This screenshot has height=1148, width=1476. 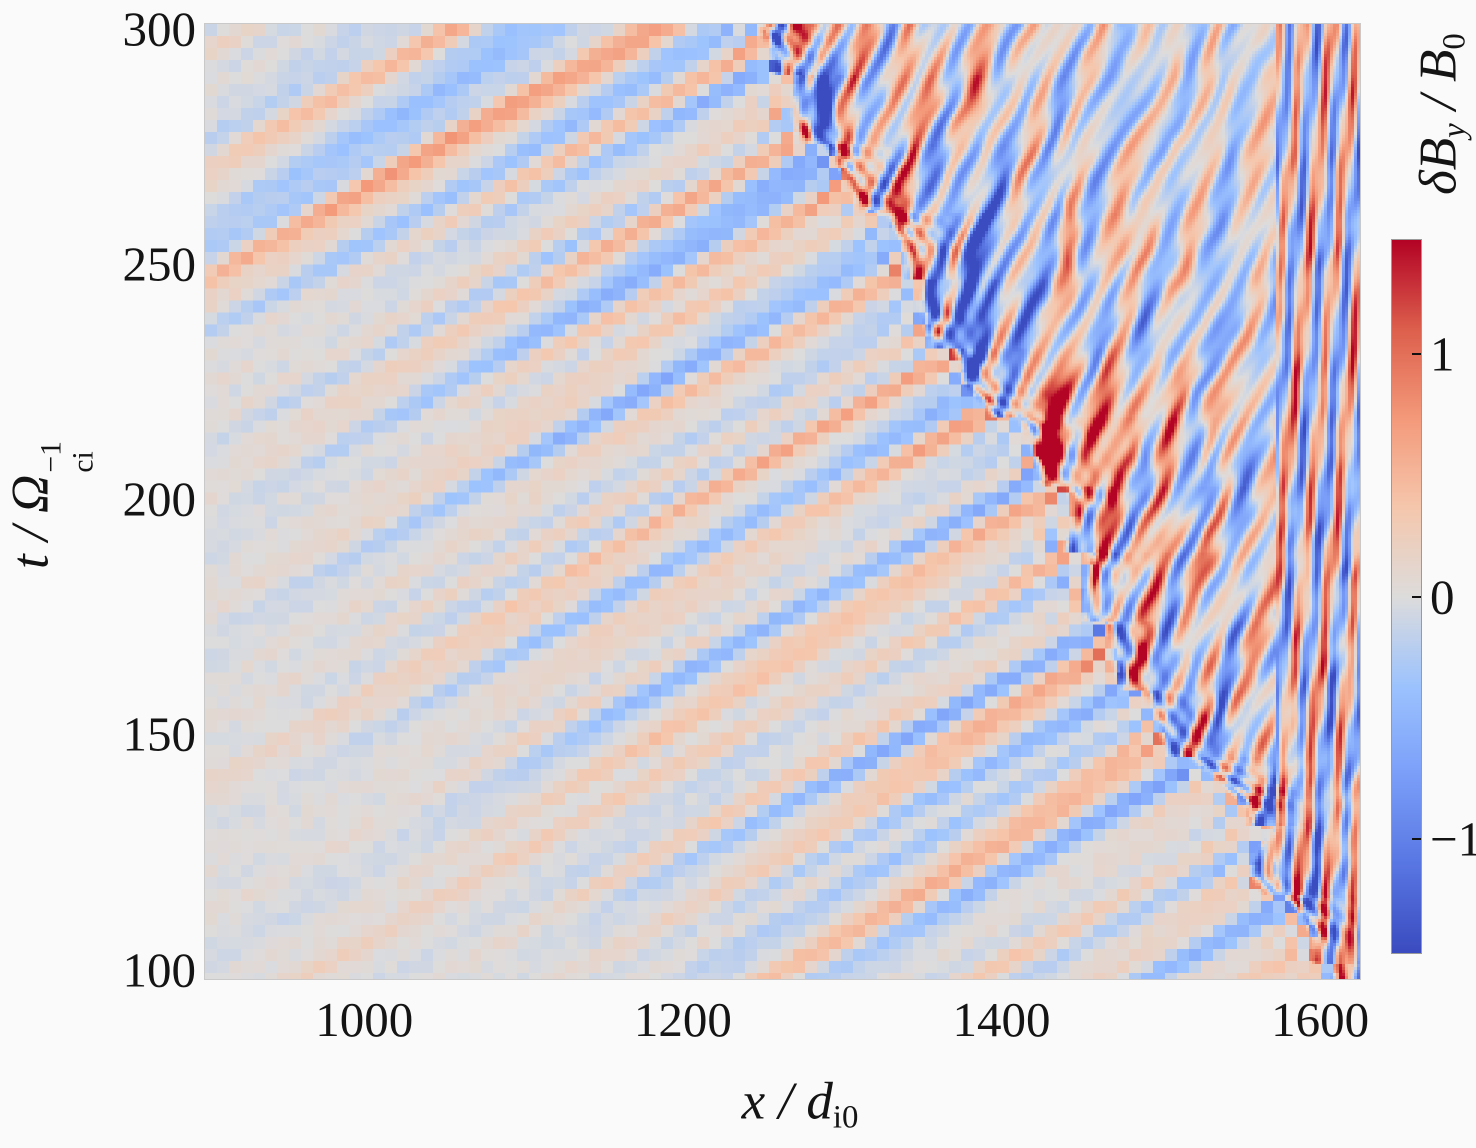 I want to click on y-axis-label-subsup: −1 ci, so click(x=68, y=457).